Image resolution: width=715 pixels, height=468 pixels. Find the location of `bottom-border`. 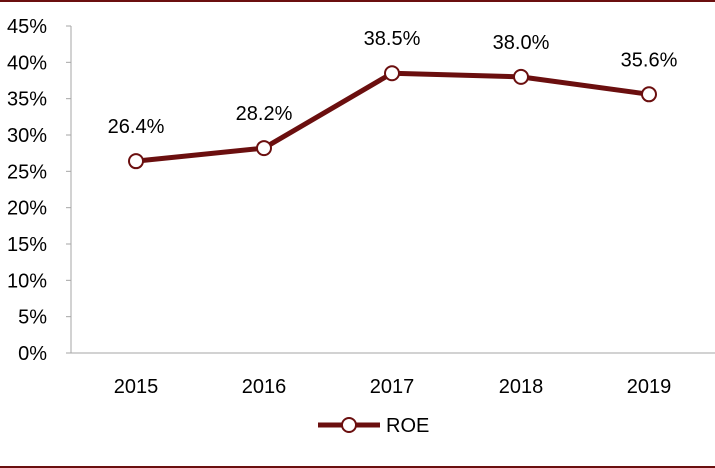

bottom-border is located at coordinates (357, 467).